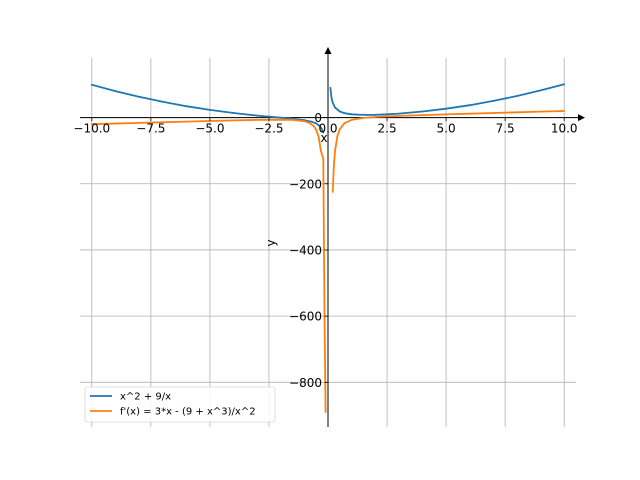 This screenshot has width=640, height=480. I want to click on y-axis-label: y, so click(271, 242).